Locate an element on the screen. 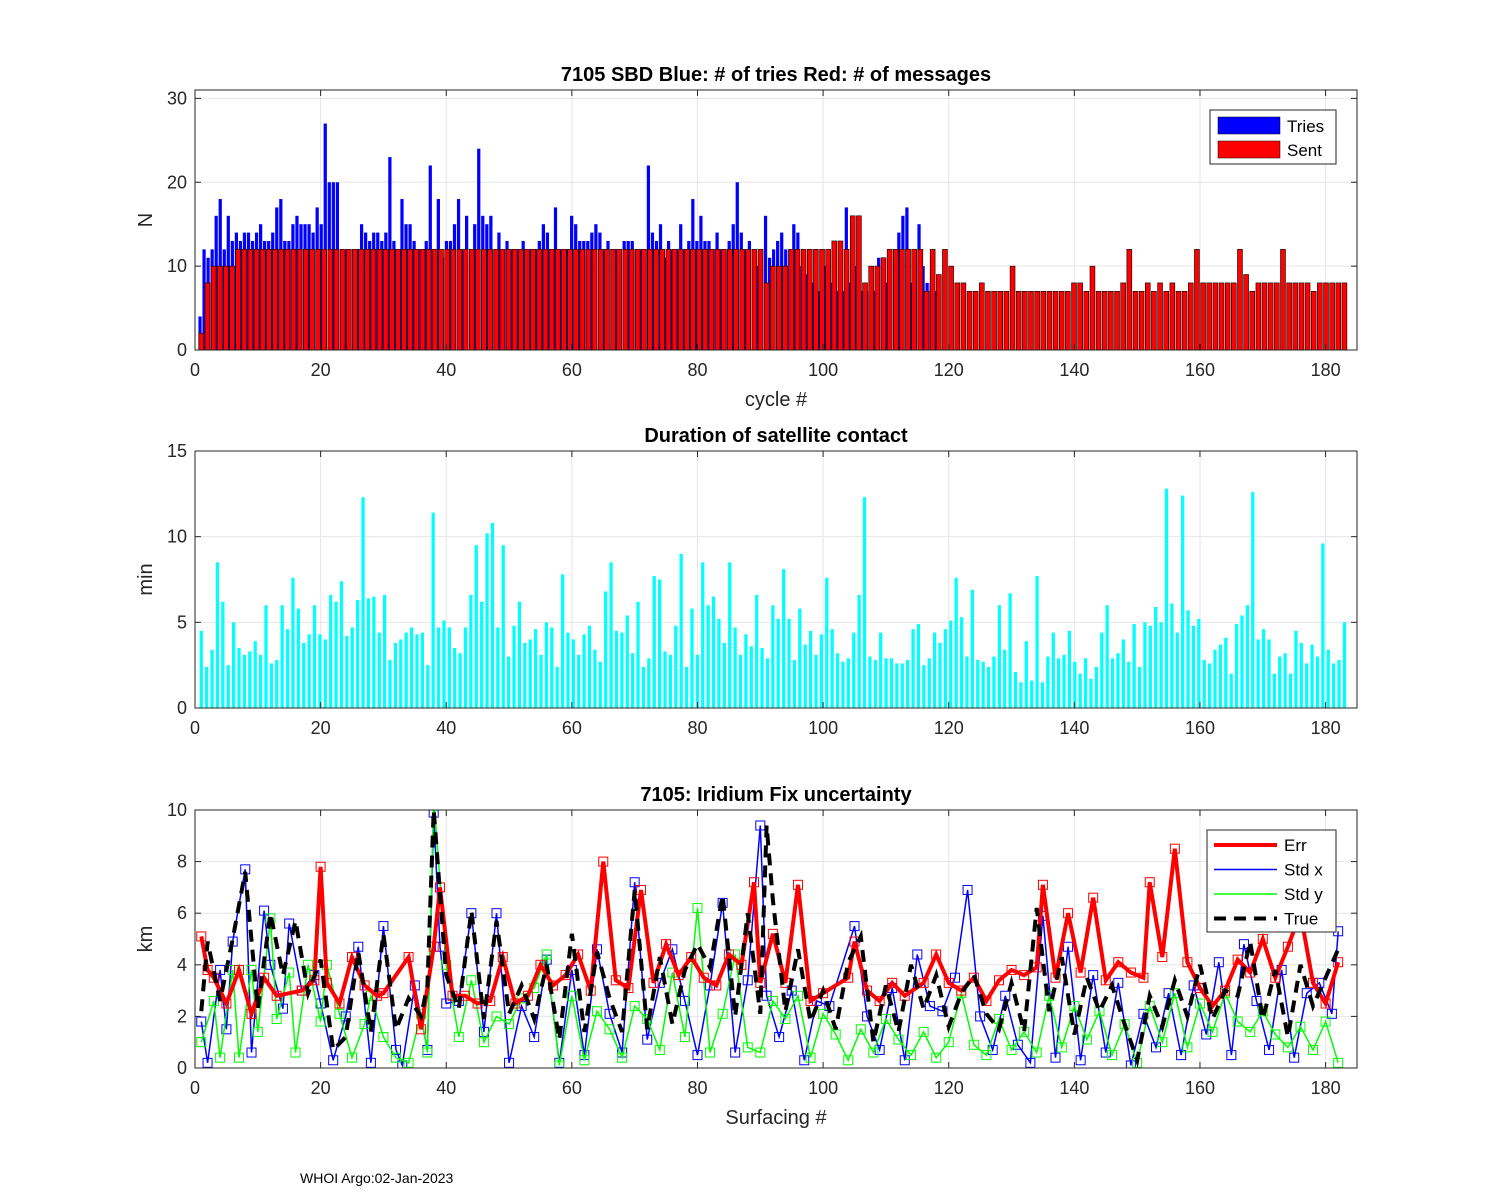  x-tick-label: 140 is located at coordinates (1074, 728).